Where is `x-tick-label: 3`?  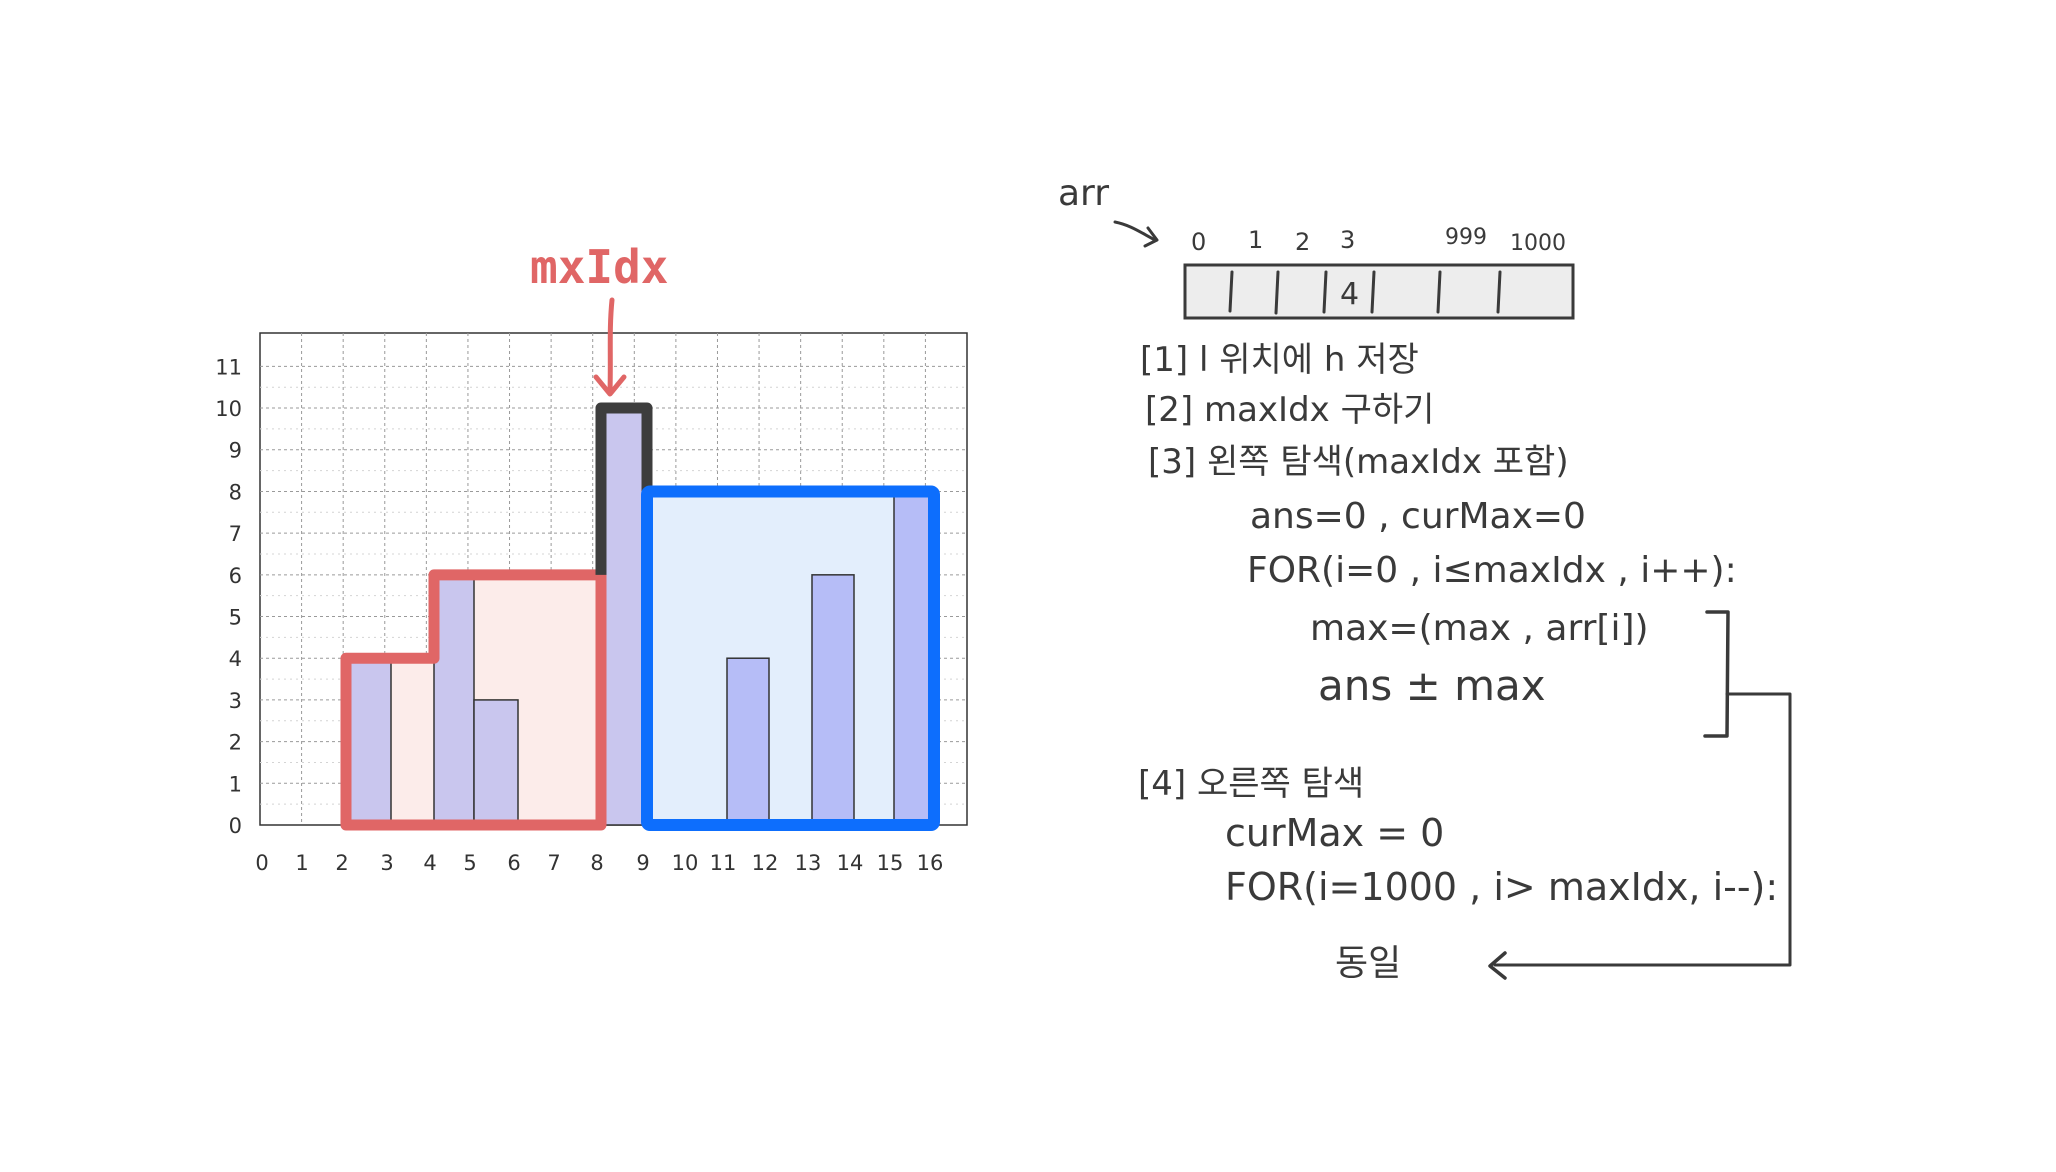
x-tick-label: 3 is located at coordinates (386, 863).